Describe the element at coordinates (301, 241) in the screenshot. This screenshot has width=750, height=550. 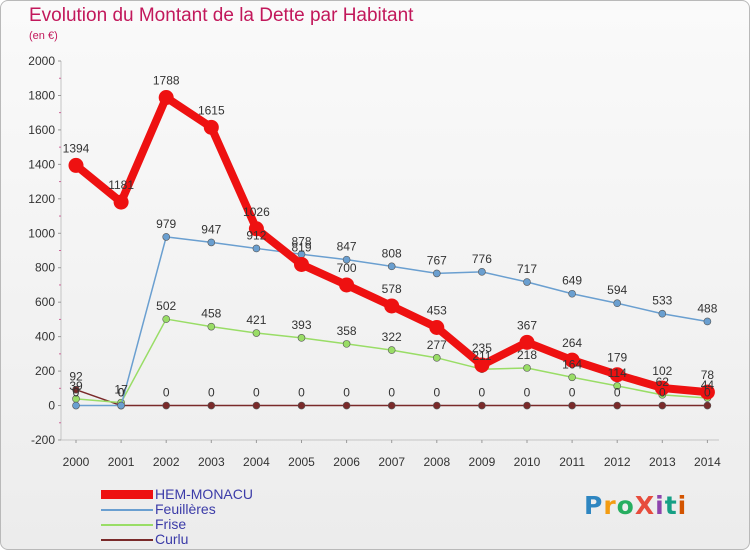
I see `data-label: 878` at that location.